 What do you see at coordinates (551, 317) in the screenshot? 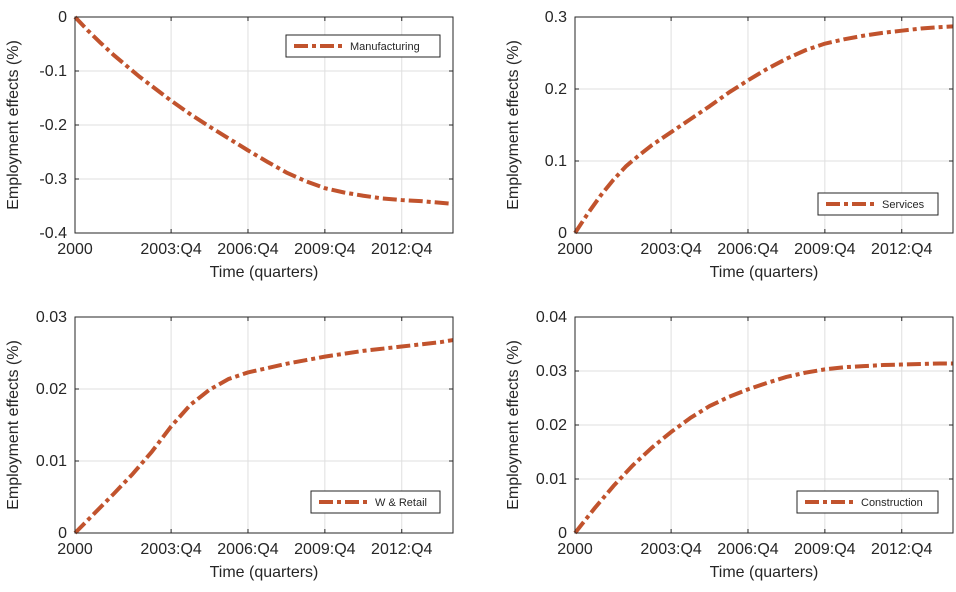
I see `y-tick-label: 0.04` at bounding box center [551, 317].